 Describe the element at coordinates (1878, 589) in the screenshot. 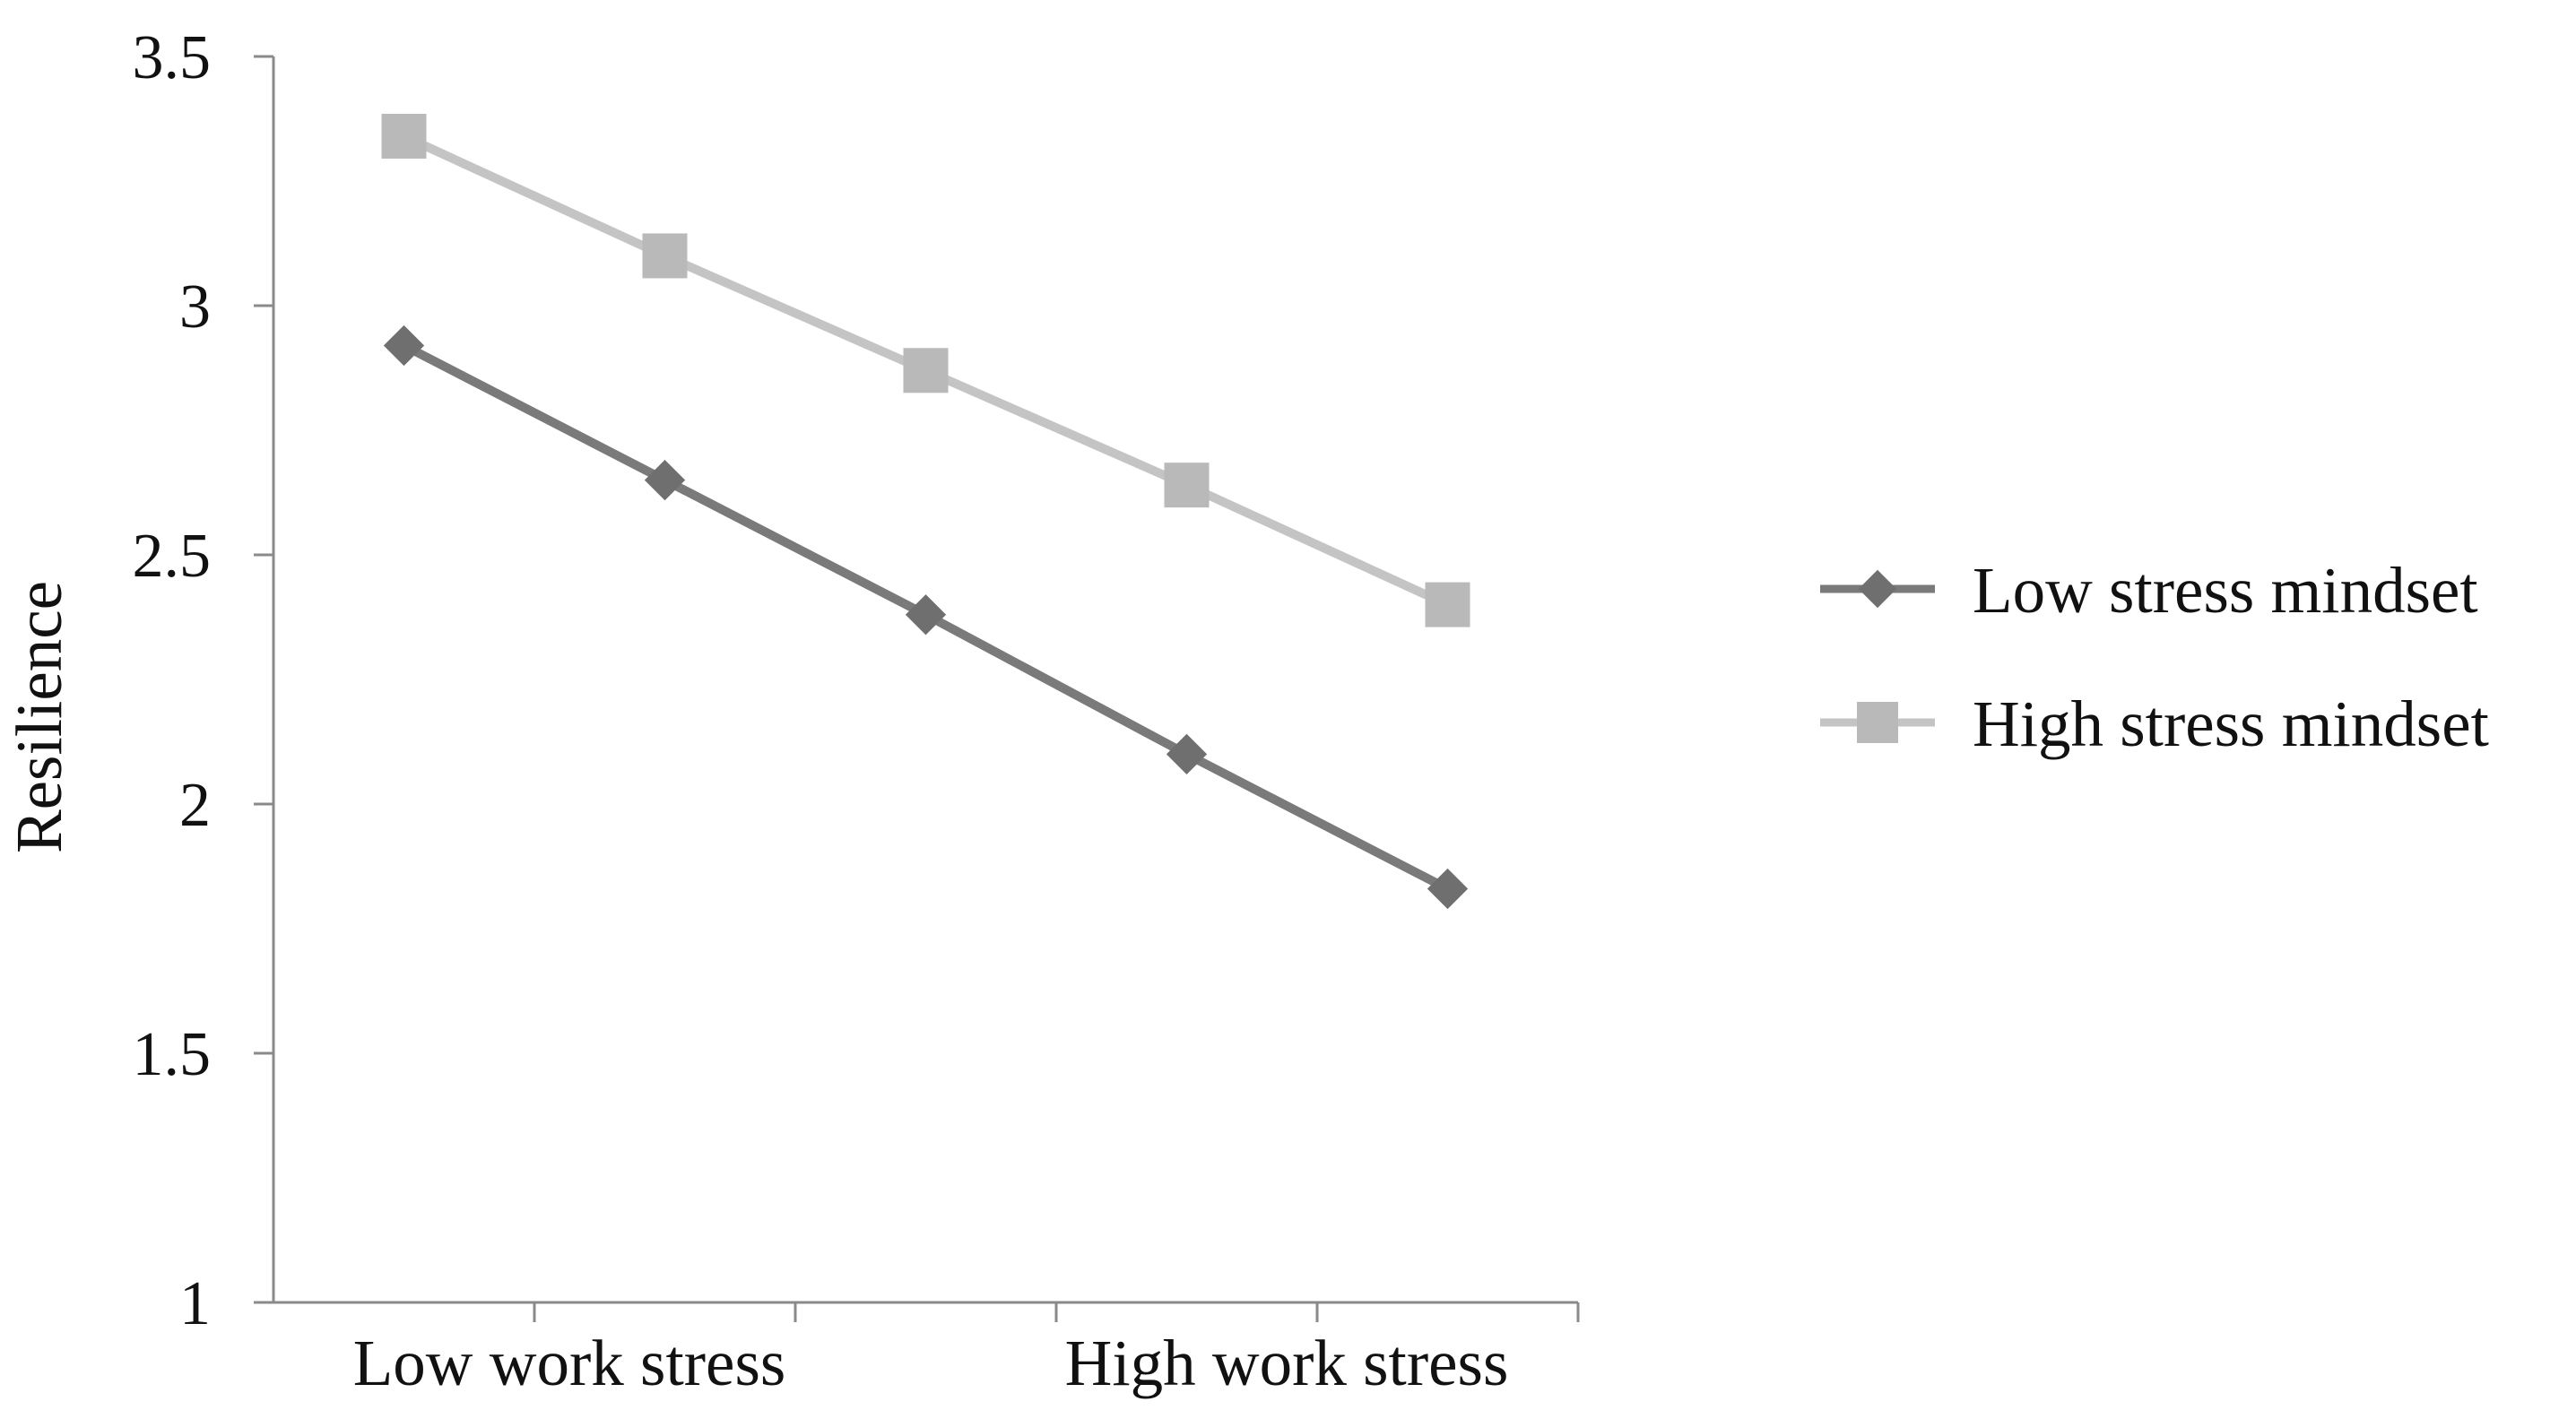

I see `legend-diamond-marker` at that location.